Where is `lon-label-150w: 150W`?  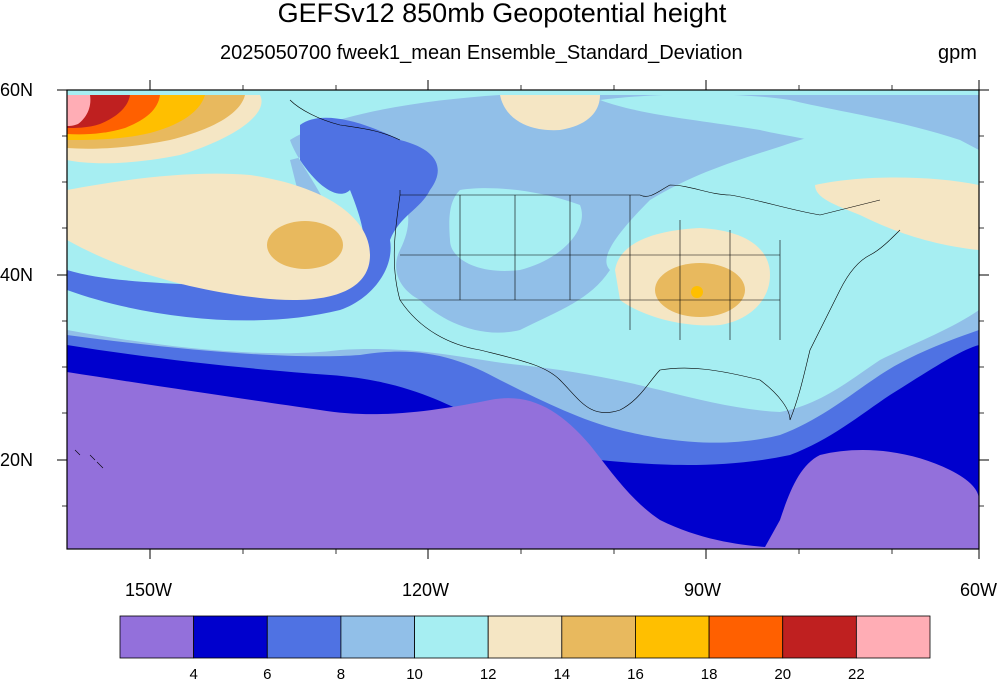
lon-label-150w: 150W is located at coordinates (149, 590).